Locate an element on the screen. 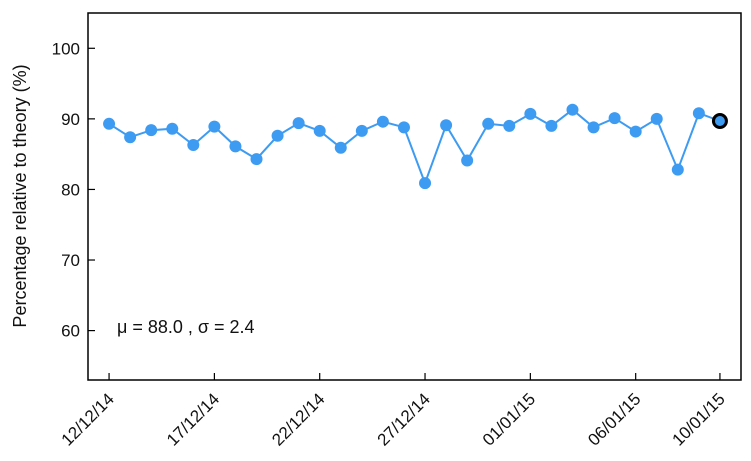 The image size is (751, 461). y-tick-label: 100 is located at coordinates (66, 48).